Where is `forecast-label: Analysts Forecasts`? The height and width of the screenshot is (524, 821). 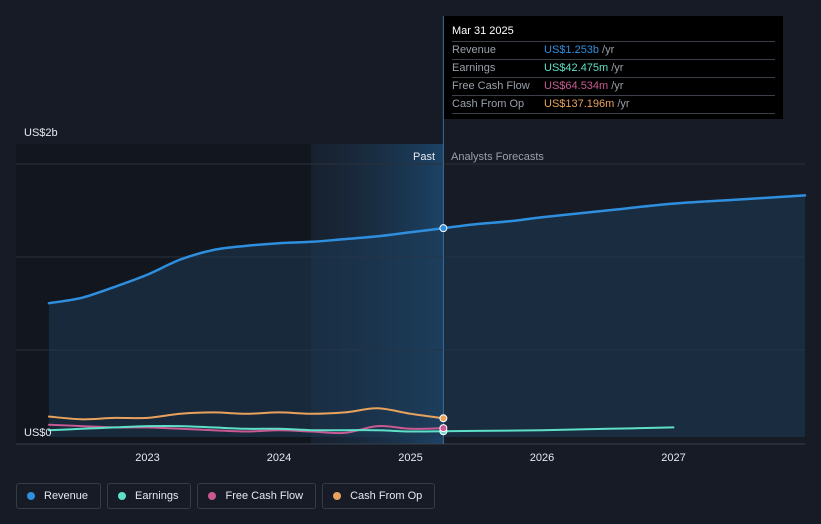
forecast-label: Analysts Forecasts is located at coordinates (497, 157).